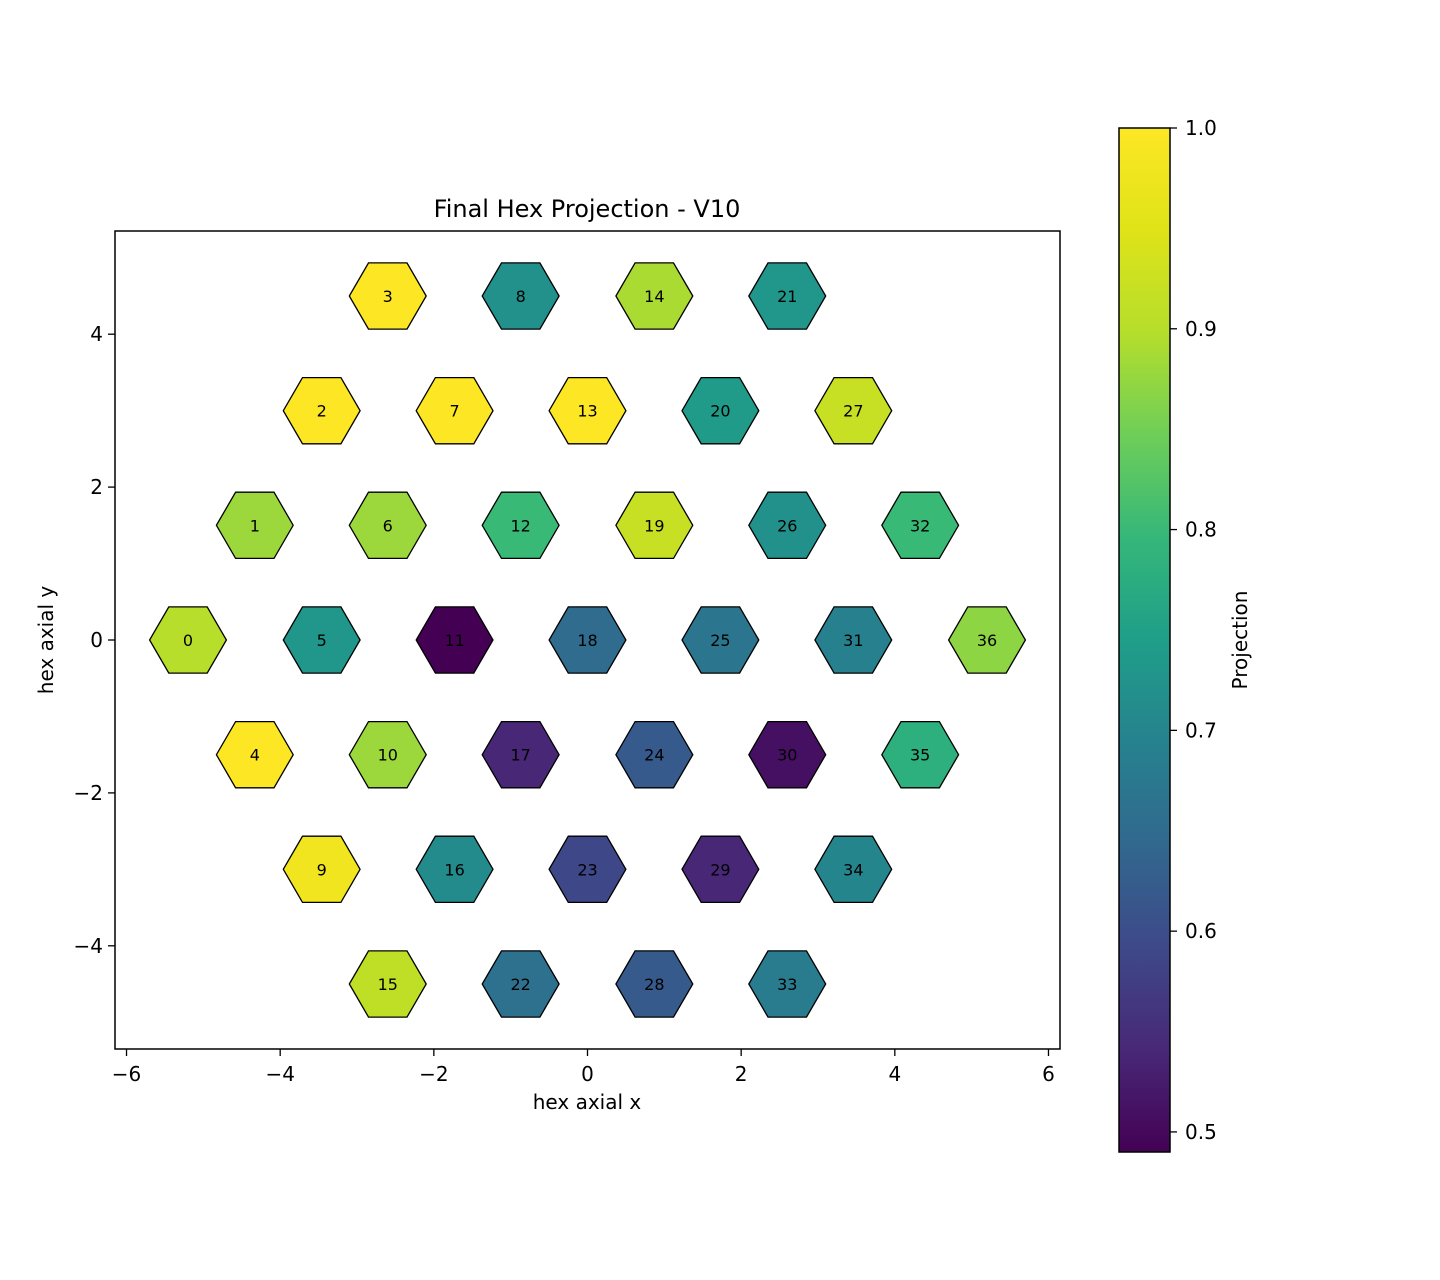  I want to click on hex-cell-label: 20, so click(720, 411).